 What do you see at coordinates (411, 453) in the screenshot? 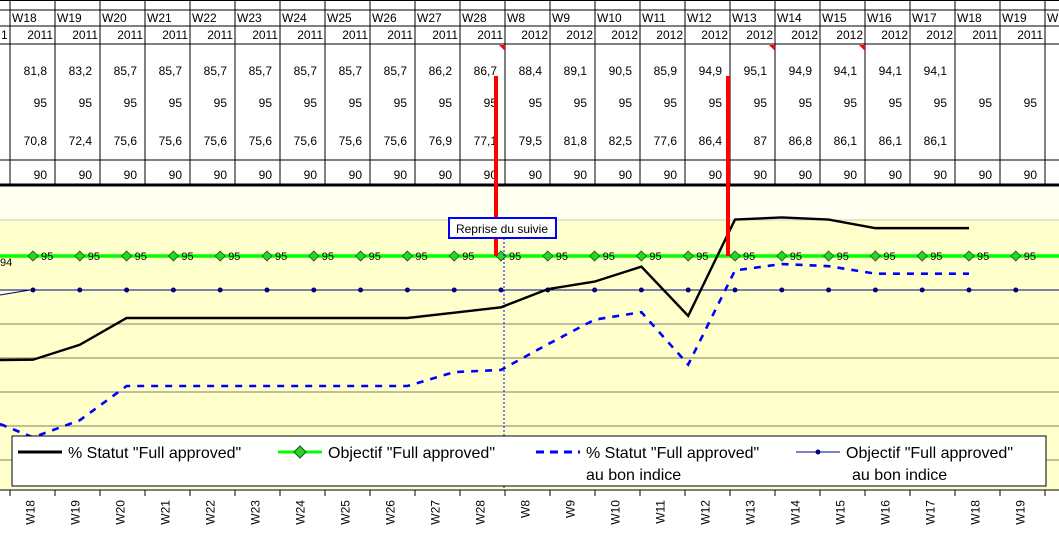
I see `legend-label-2: Objectif "Full approved"` at bounding box center [411, 453].